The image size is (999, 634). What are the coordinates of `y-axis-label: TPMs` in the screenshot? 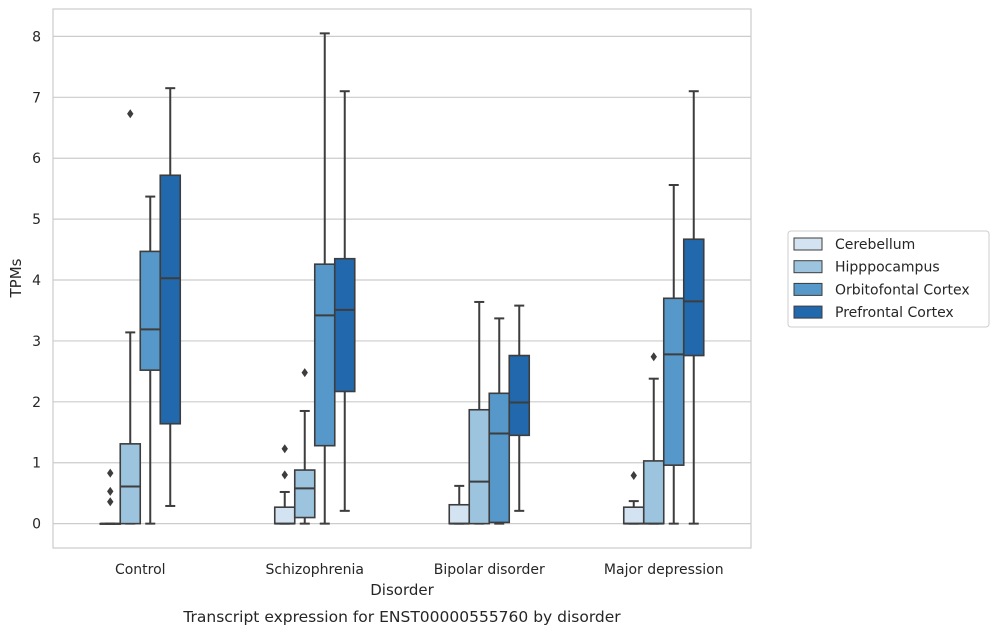 It's located at (16, 278).